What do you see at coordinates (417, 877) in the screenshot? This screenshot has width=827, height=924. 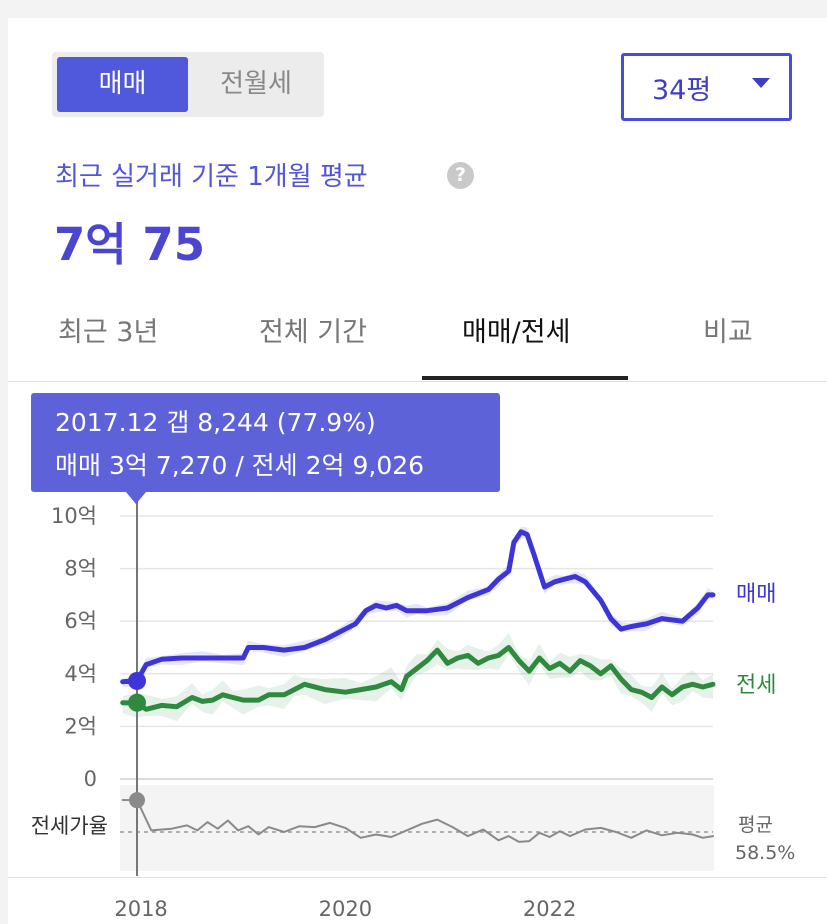 I see `x-axis-divider` at bounding box center [417, 877].